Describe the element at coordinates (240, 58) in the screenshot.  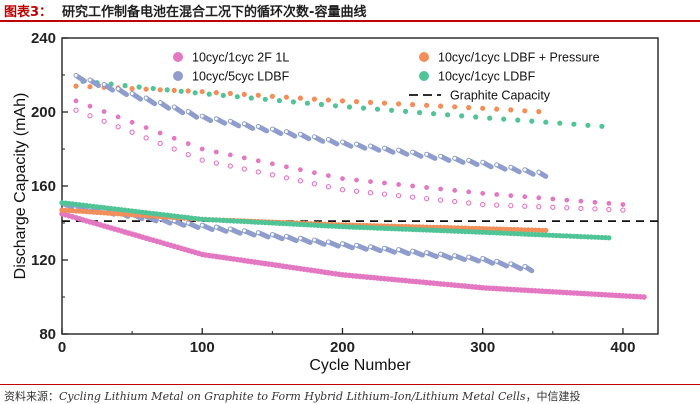
I see `legend-label-0: 10cyc/1cyc 2F 1L` at that location.